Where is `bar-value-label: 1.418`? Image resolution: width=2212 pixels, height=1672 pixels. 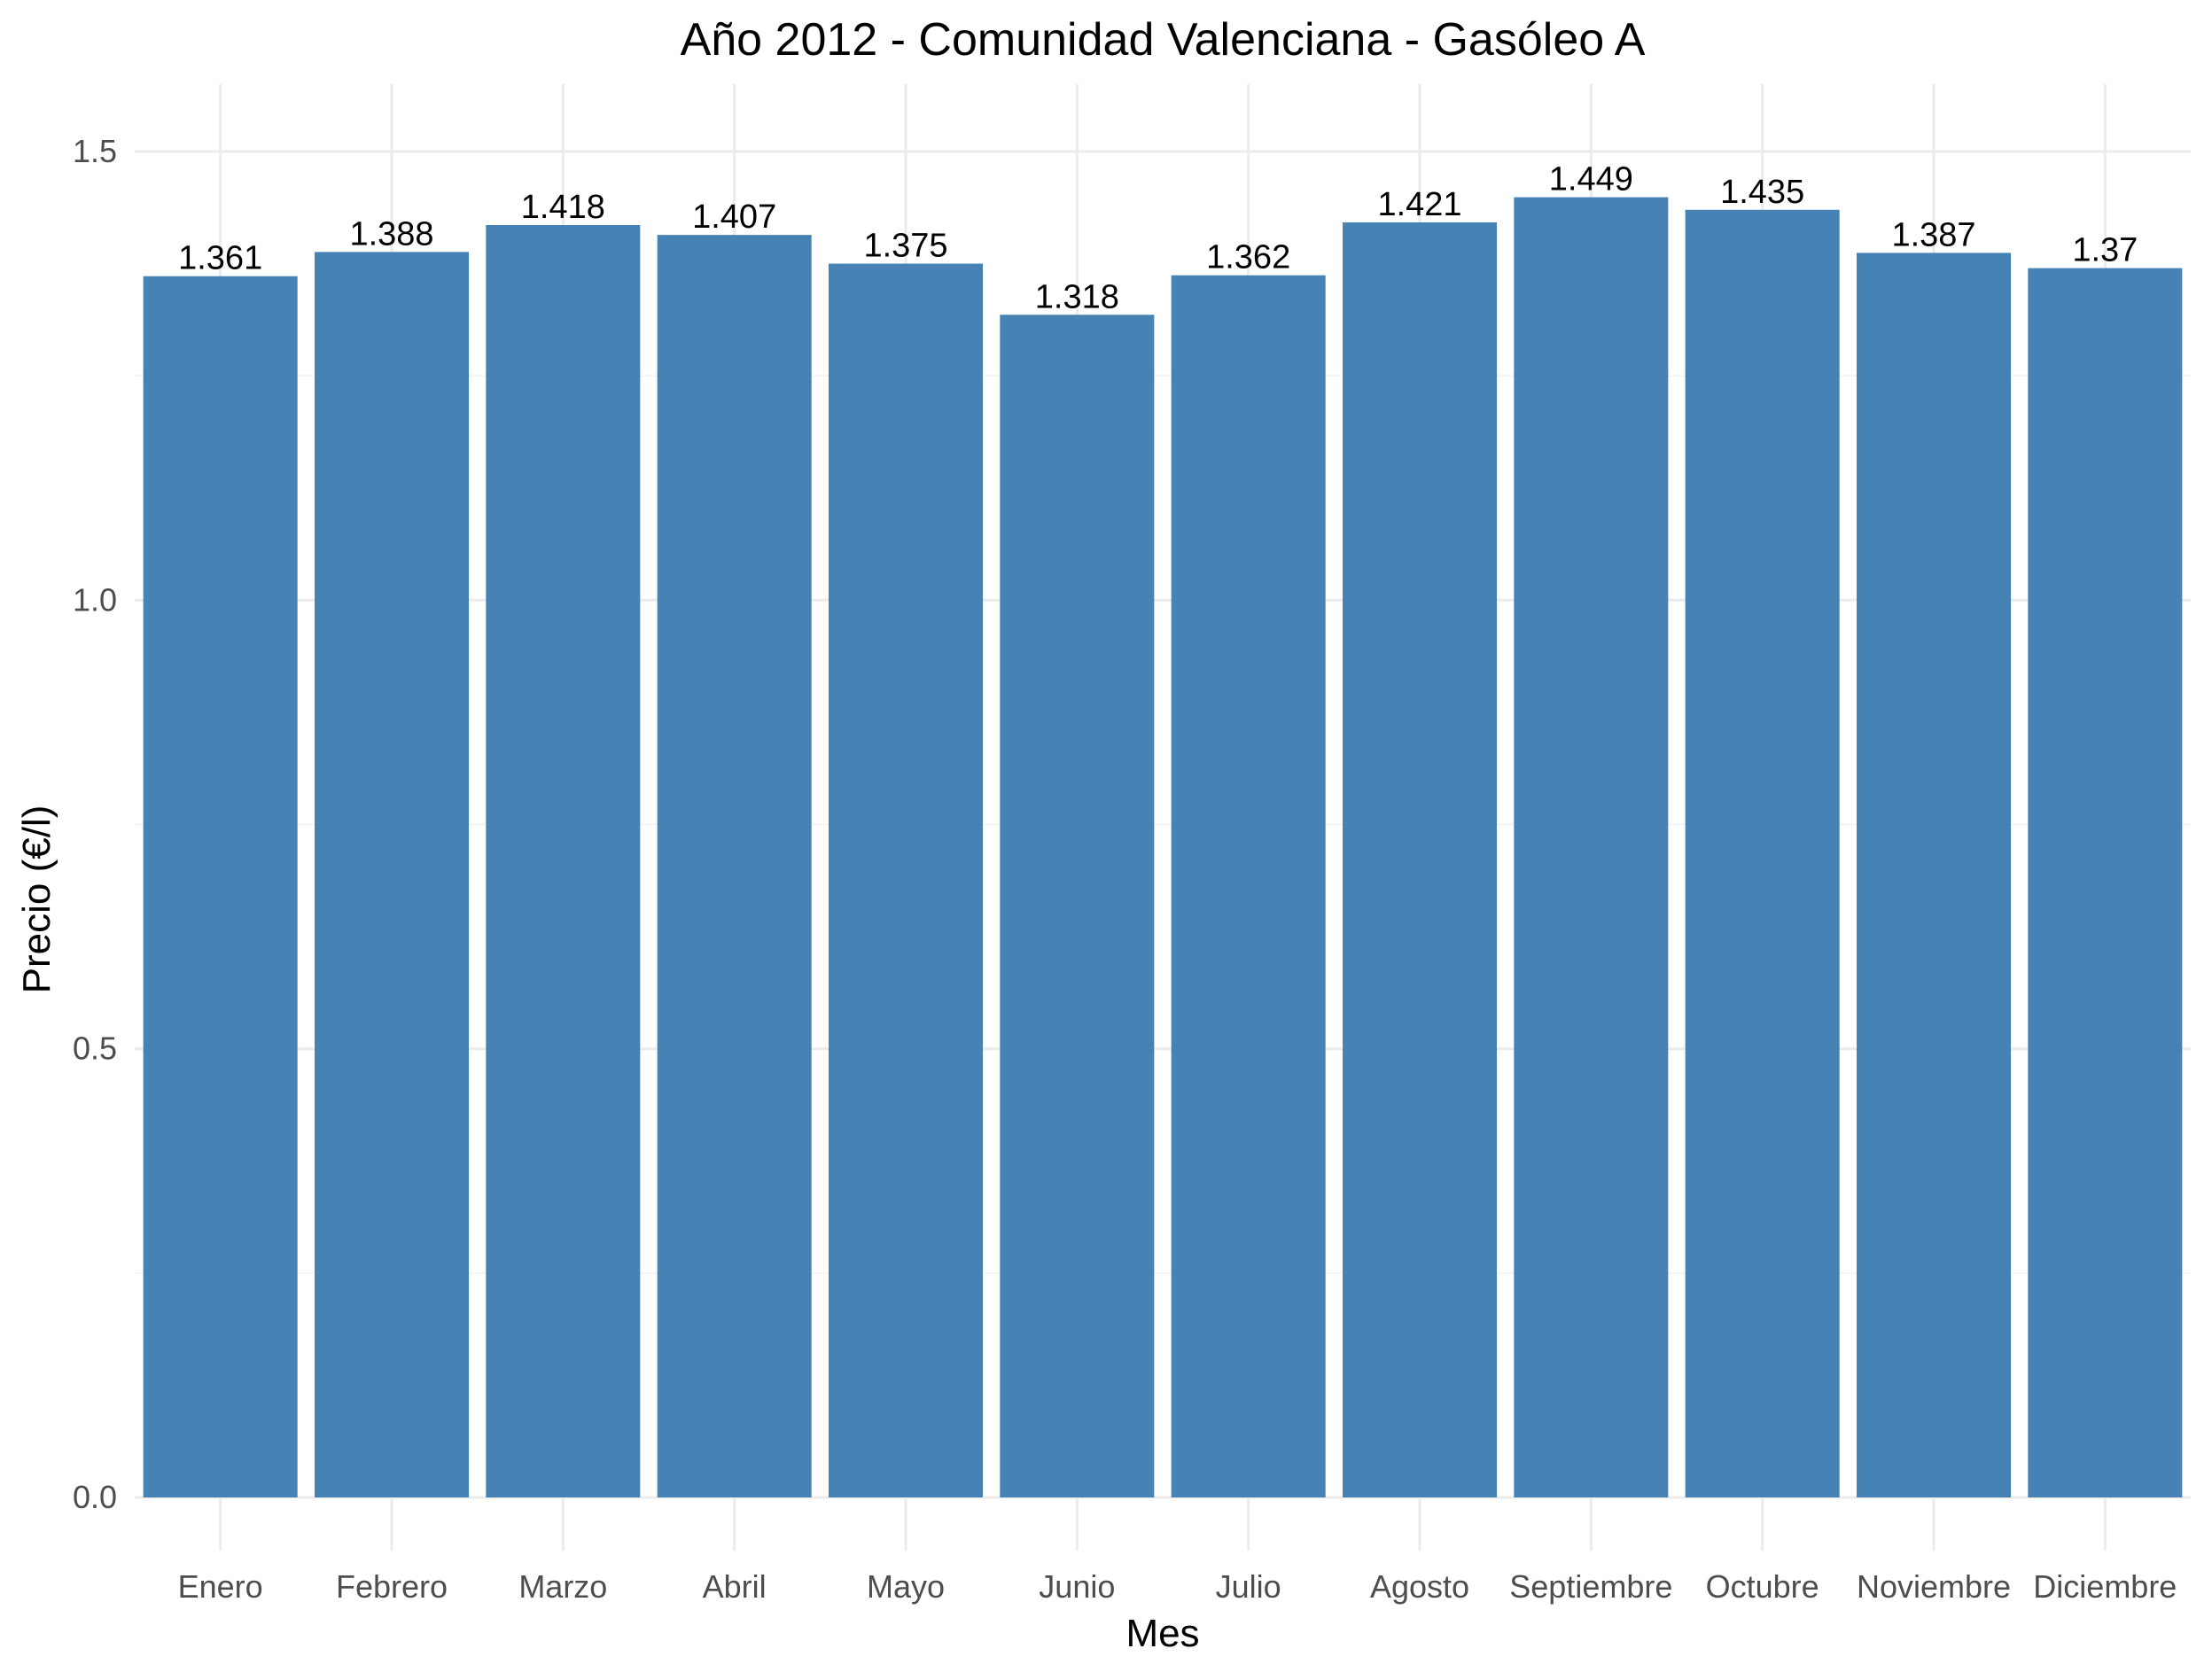 bar-value-label: 1.418 is located at coordinates (563, 208).